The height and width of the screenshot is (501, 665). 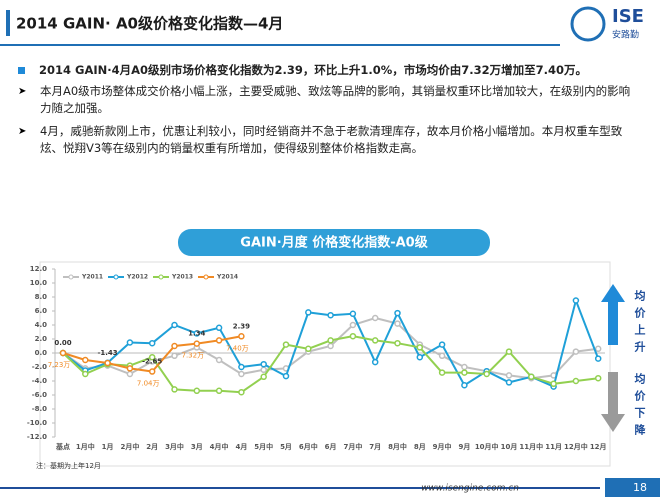 What do you see at coordinates (509, 447) in the screenshot?
I see `x-tick-label: 10月` at bounding box center [509, 447].